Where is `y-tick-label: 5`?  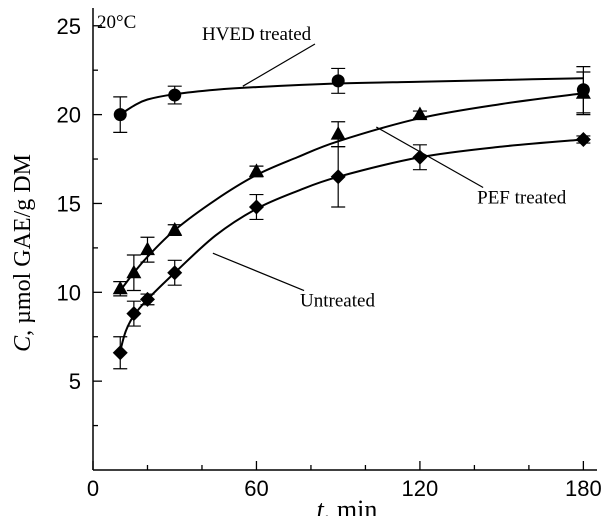 y-tick-label: 5 is located at coordinates (75, 381).